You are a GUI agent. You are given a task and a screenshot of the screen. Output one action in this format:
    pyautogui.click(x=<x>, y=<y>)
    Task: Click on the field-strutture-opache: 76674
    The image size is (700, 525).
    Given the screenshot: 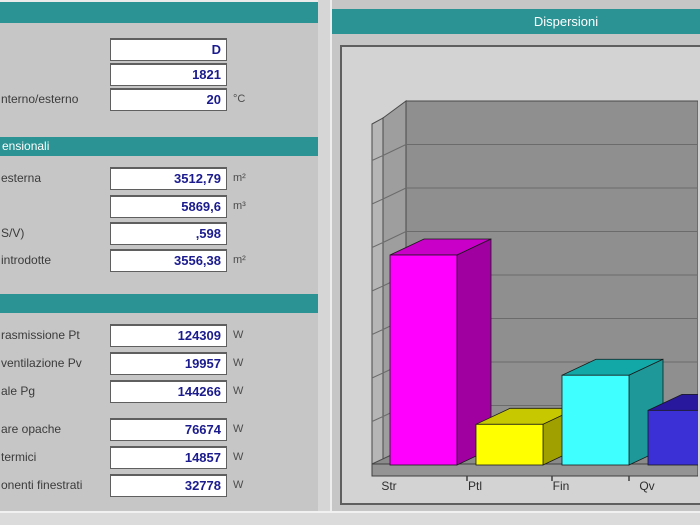 What is the action you would take?
    pyautogui.click(x=168, y=429)
    